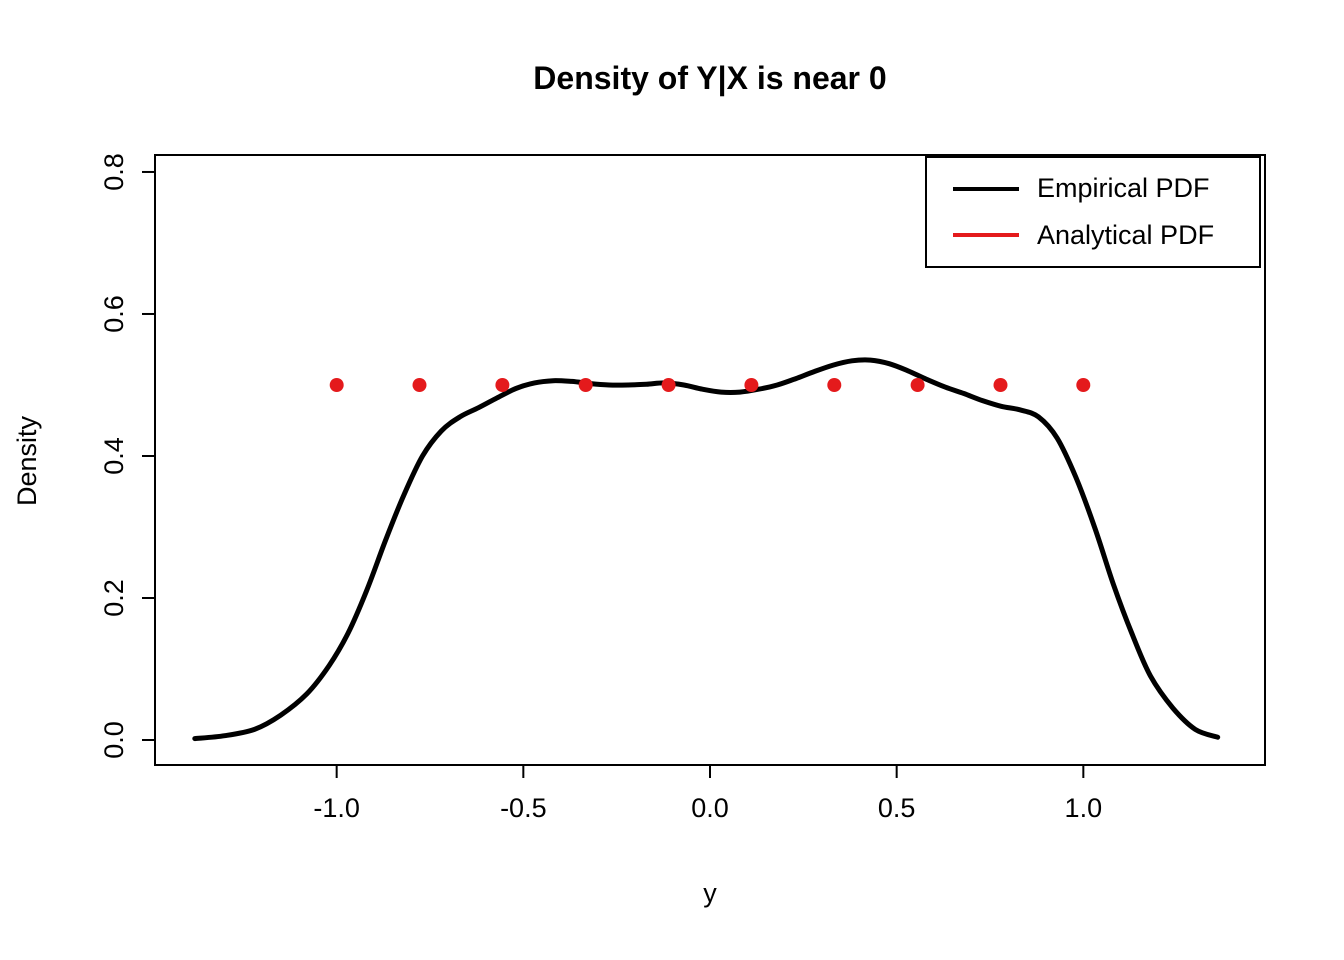 The width and height of the screenshot is (1344, 960). Describe the element at coordinates (114, 172) in the screenshot. I see `y-tick-label: 0.8` at that location.